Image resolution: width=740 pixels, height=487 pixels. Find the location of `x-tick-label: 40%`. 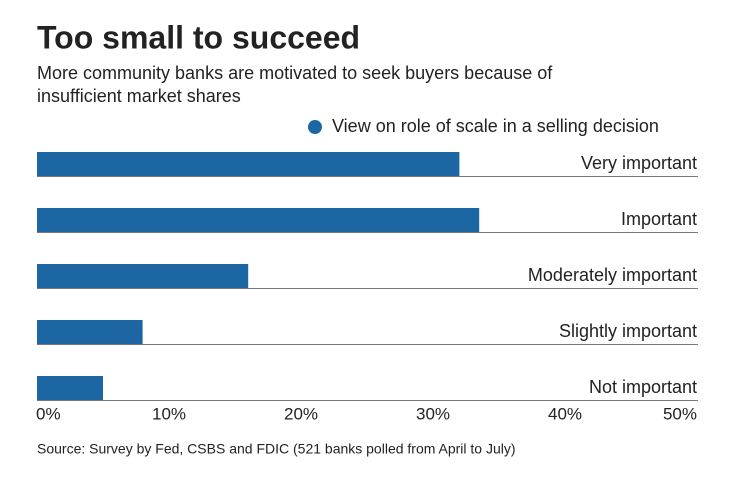

x-tick-label: 40% is located at coordinates (565, 413).